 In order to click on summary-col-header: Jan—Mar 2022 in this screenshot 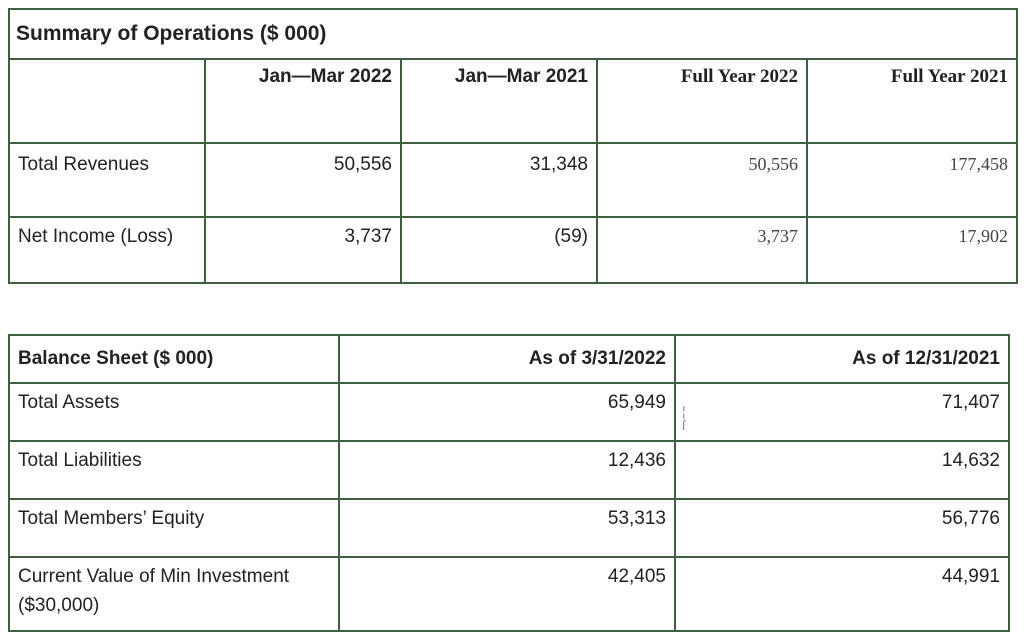, I will do `click(303, 101)`.